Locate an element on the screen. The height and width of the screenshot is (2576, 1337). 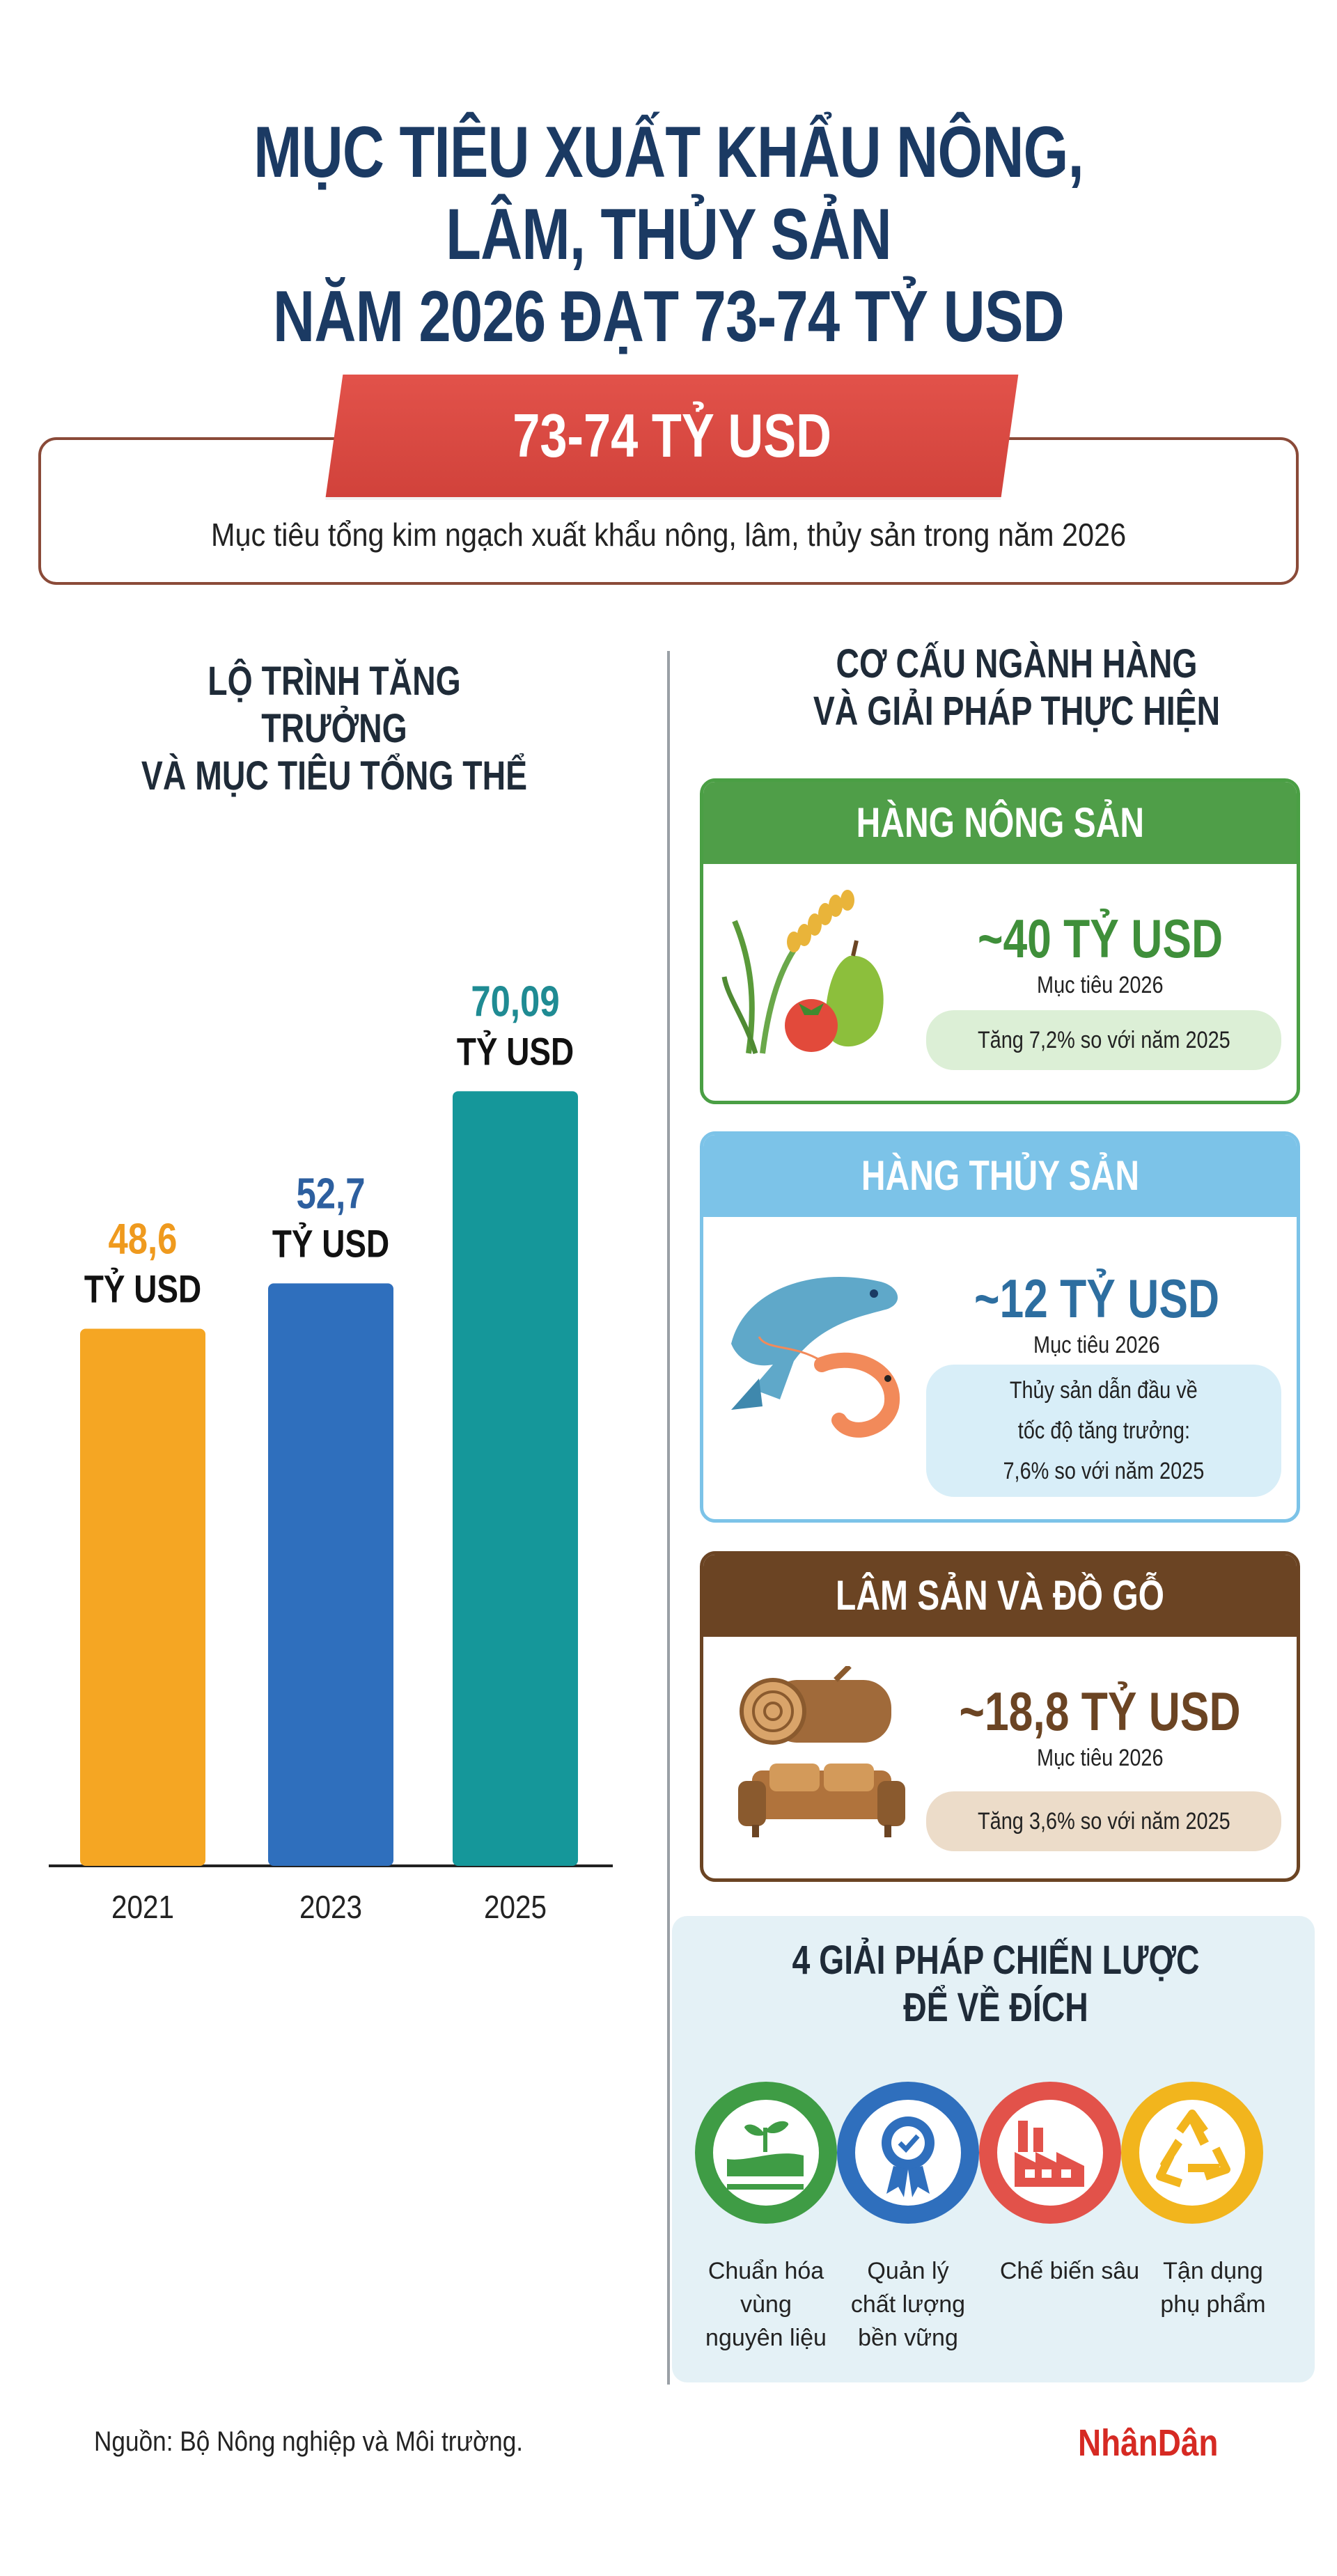
title-line-1: MỤC TIÊU XUẤT KHẨU NÔNG, LÂM, THỦY SẢN is located at coordinates (668, 193).